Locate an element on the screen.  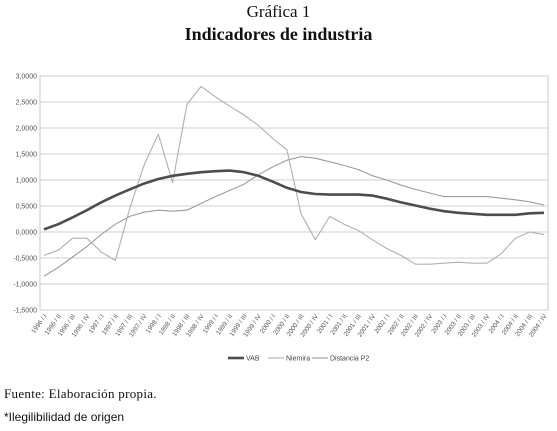
y-tick-label: 0,0000 is located at coordinates (27, 233).